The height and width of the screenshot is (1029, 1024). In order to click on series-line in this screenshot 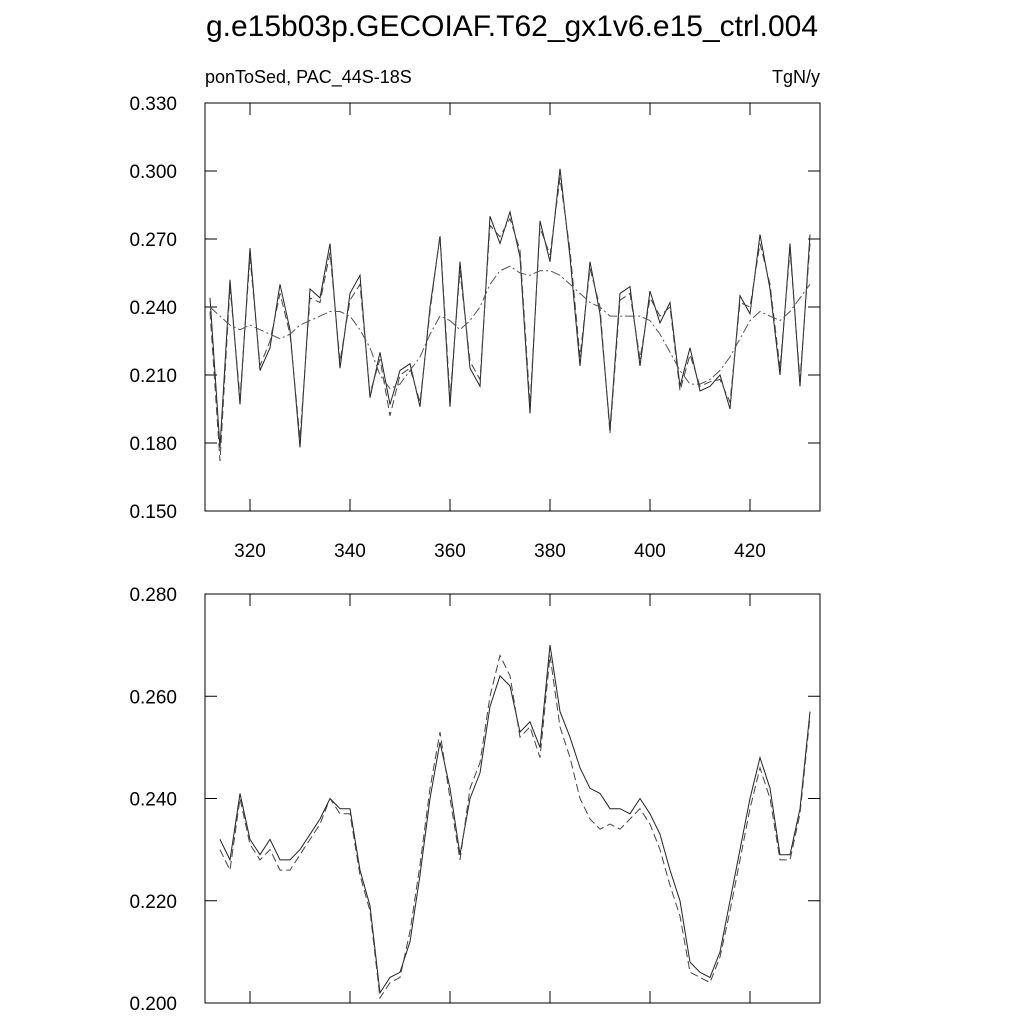, I will do `click(510, 327)`.